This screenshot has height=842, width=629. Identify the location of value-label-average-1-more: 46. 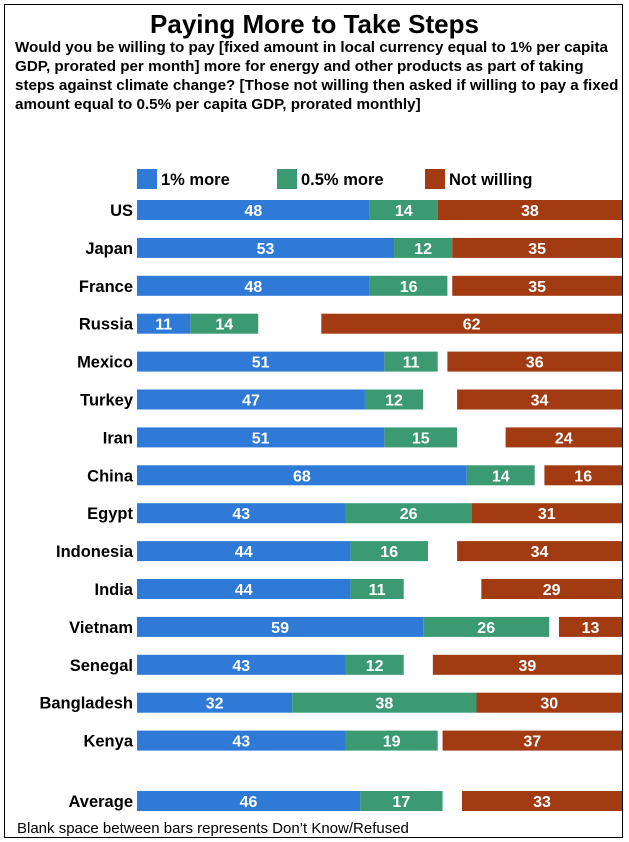
(249, 802).